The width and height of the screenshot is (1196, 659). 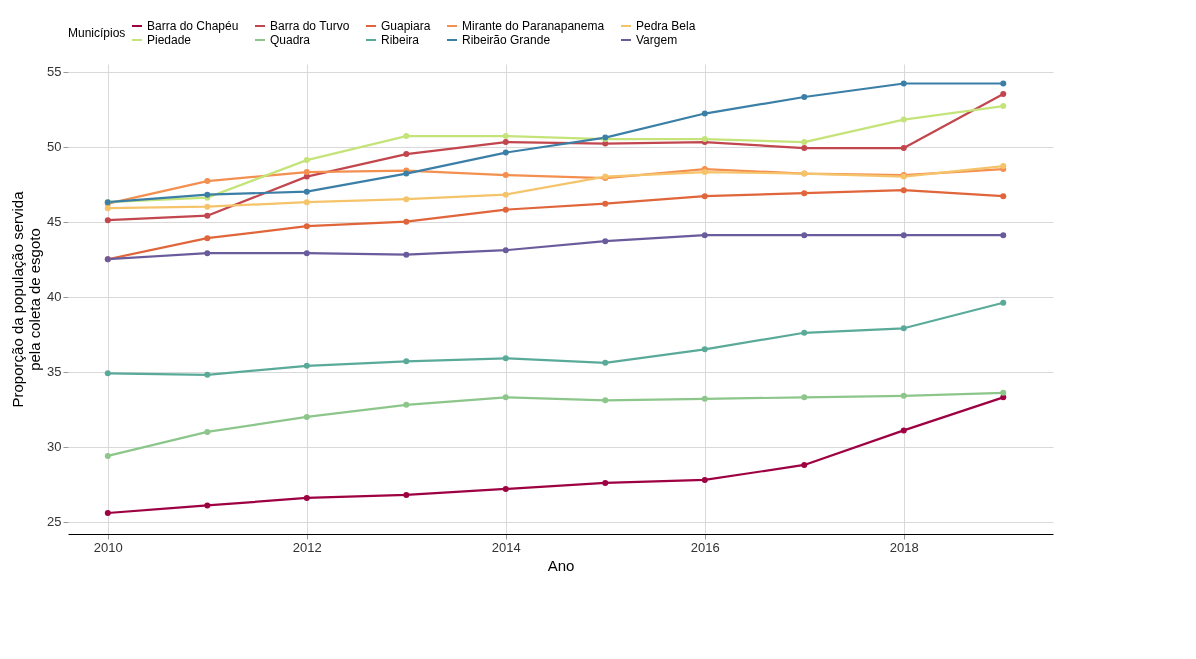 I want to click on legend-label: Barra do Chapéu, so click(x=193, y=26).